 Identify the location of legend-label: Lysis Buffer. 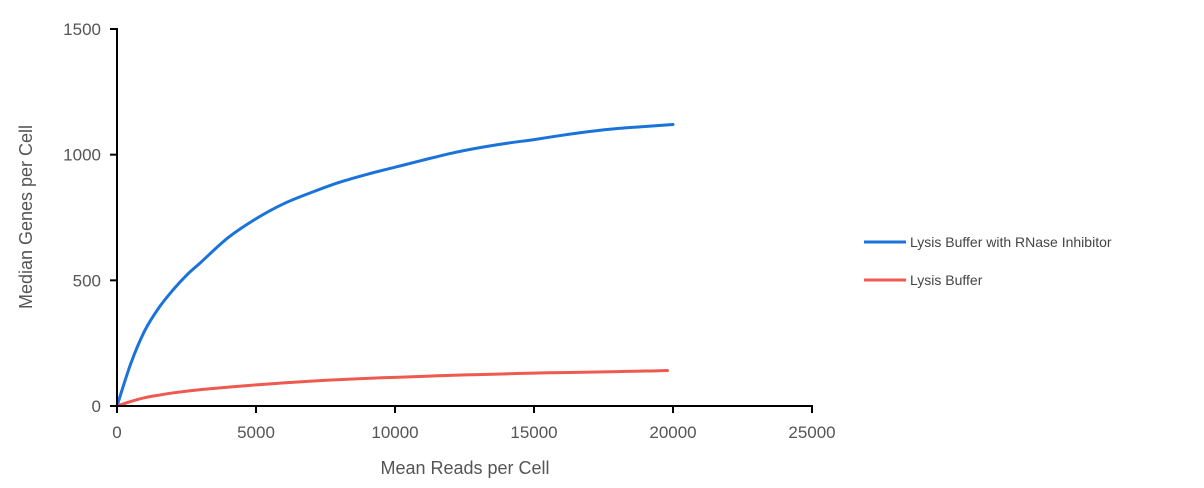
(946, 280).